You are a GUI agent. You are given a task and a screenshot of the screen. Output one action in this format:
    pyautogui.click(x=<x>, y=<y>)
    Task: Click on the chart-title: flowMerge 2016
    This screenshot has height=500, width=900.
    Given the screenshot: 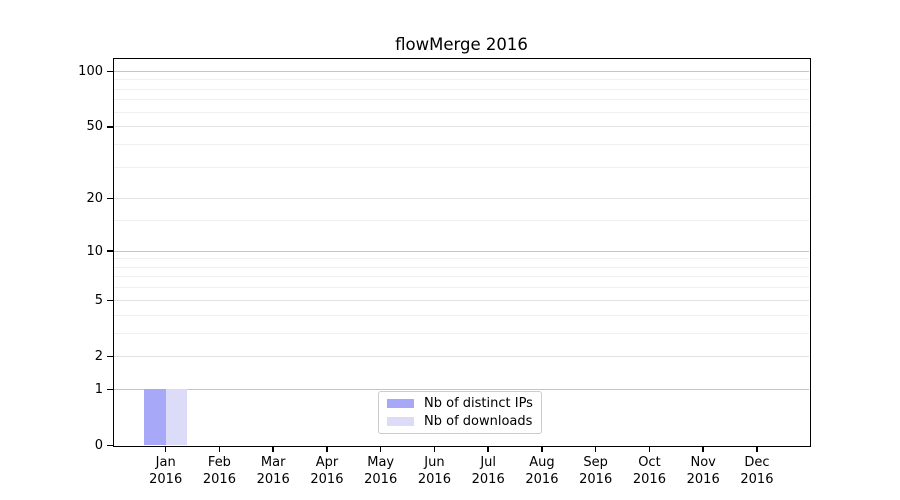 What is the action you would take?
    pyautogui.click(x=461, y=44)
    